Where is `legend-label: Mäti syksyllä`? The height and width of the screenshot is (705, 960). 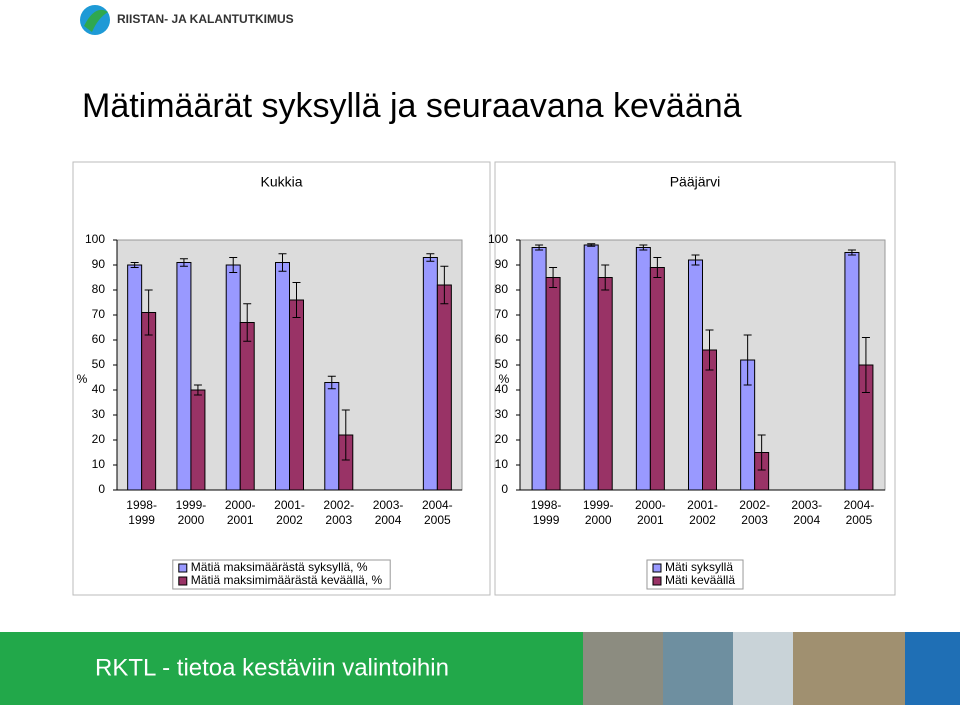 legend-label: Mäti syksyllä is located at coordinates (699, 567).